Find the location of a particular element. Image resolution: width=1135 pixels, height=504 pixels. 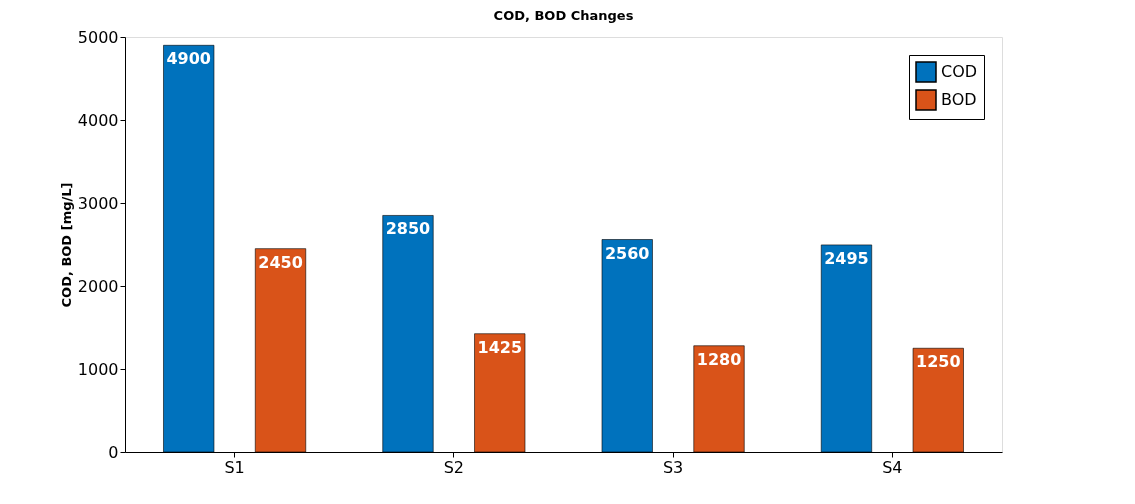

x-tick-label: S3 is located at coordinates (673, 467).